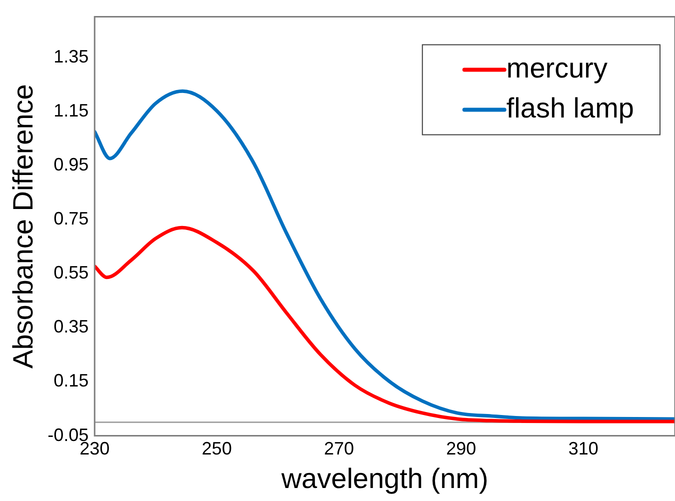 The width and height of the screenshot is (675, 501). What do you see at coordinates (384, 478) in the screenshot?
I see `x-axis-title: wavelength (nm)` at bounding box center [384, 478].